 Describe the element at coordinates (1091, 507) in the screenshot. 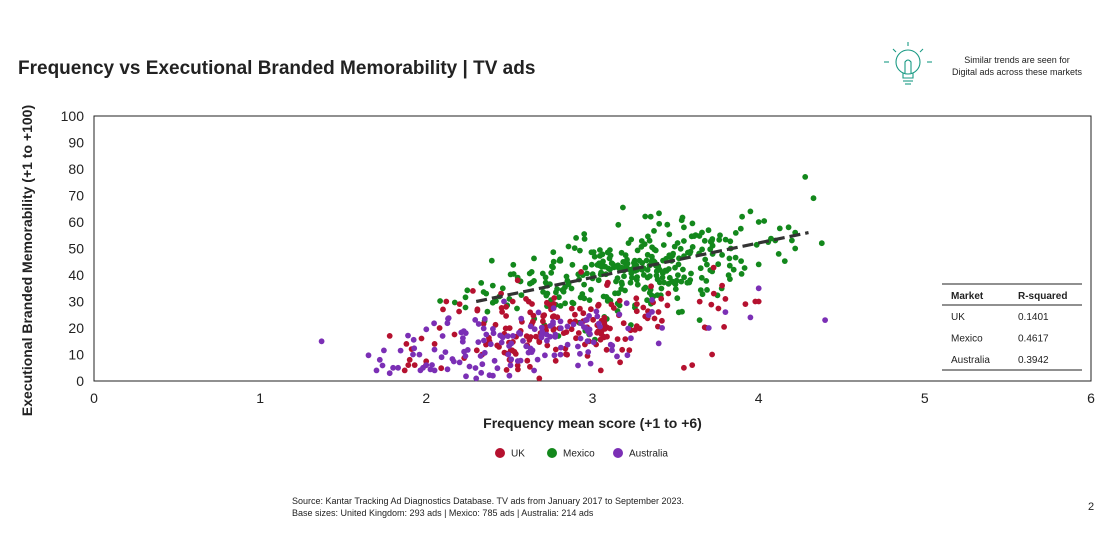

I see `page-number: 2` at that location.